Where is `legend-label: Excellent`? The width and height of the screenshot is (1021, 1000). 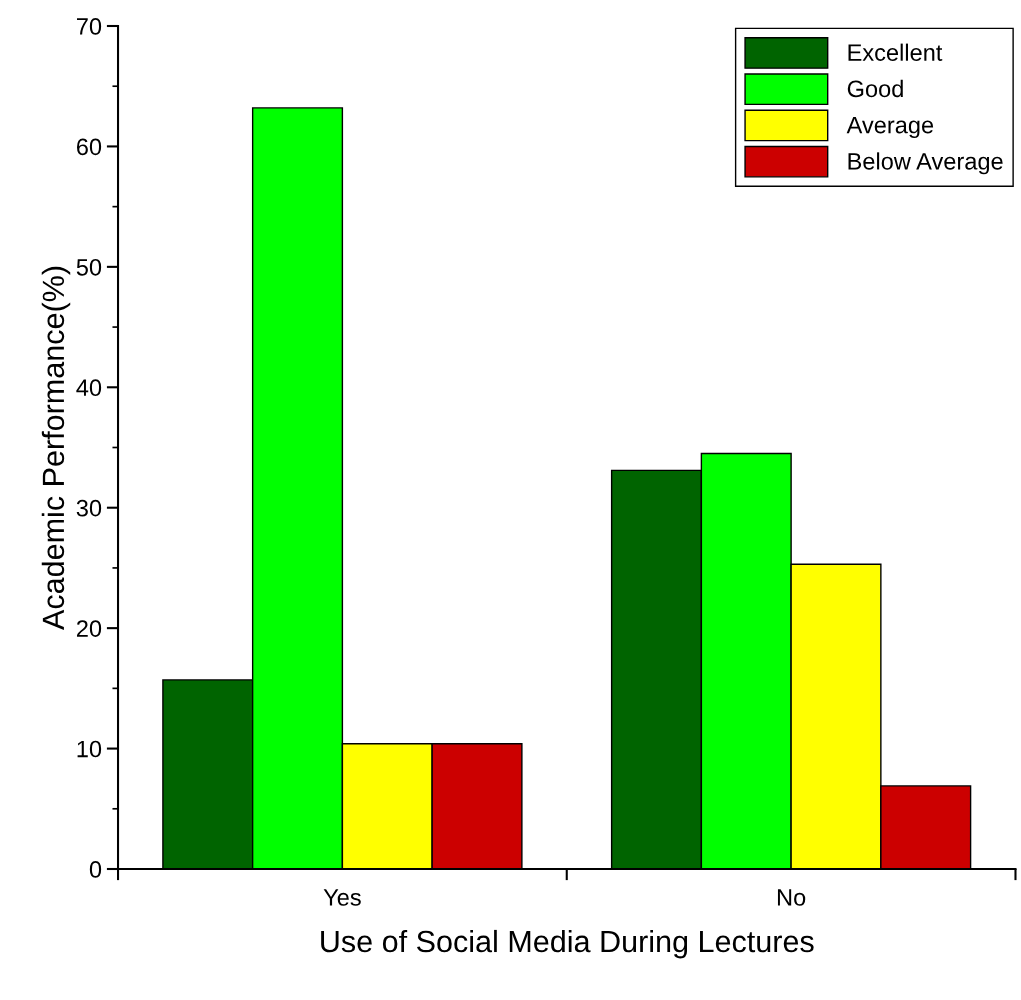
legend-label: Excellent is located at coordinates (895, 52).